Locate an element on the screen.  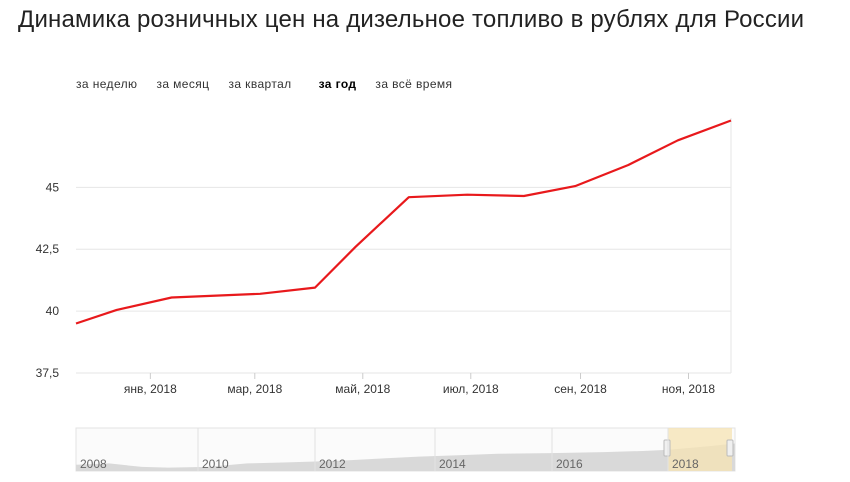
tab-week: за неделю is located at coordinates (107, 84).